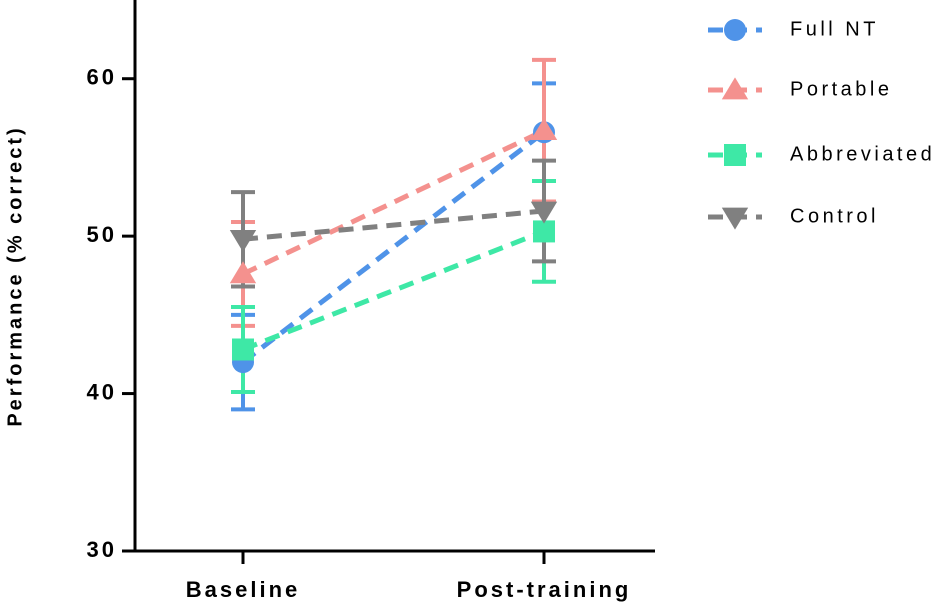 The height and width of the screenshot is (608, 951). Describe the element at coordinates (834, 216) in the screenshot. I see `legend-label: Control` at that location.